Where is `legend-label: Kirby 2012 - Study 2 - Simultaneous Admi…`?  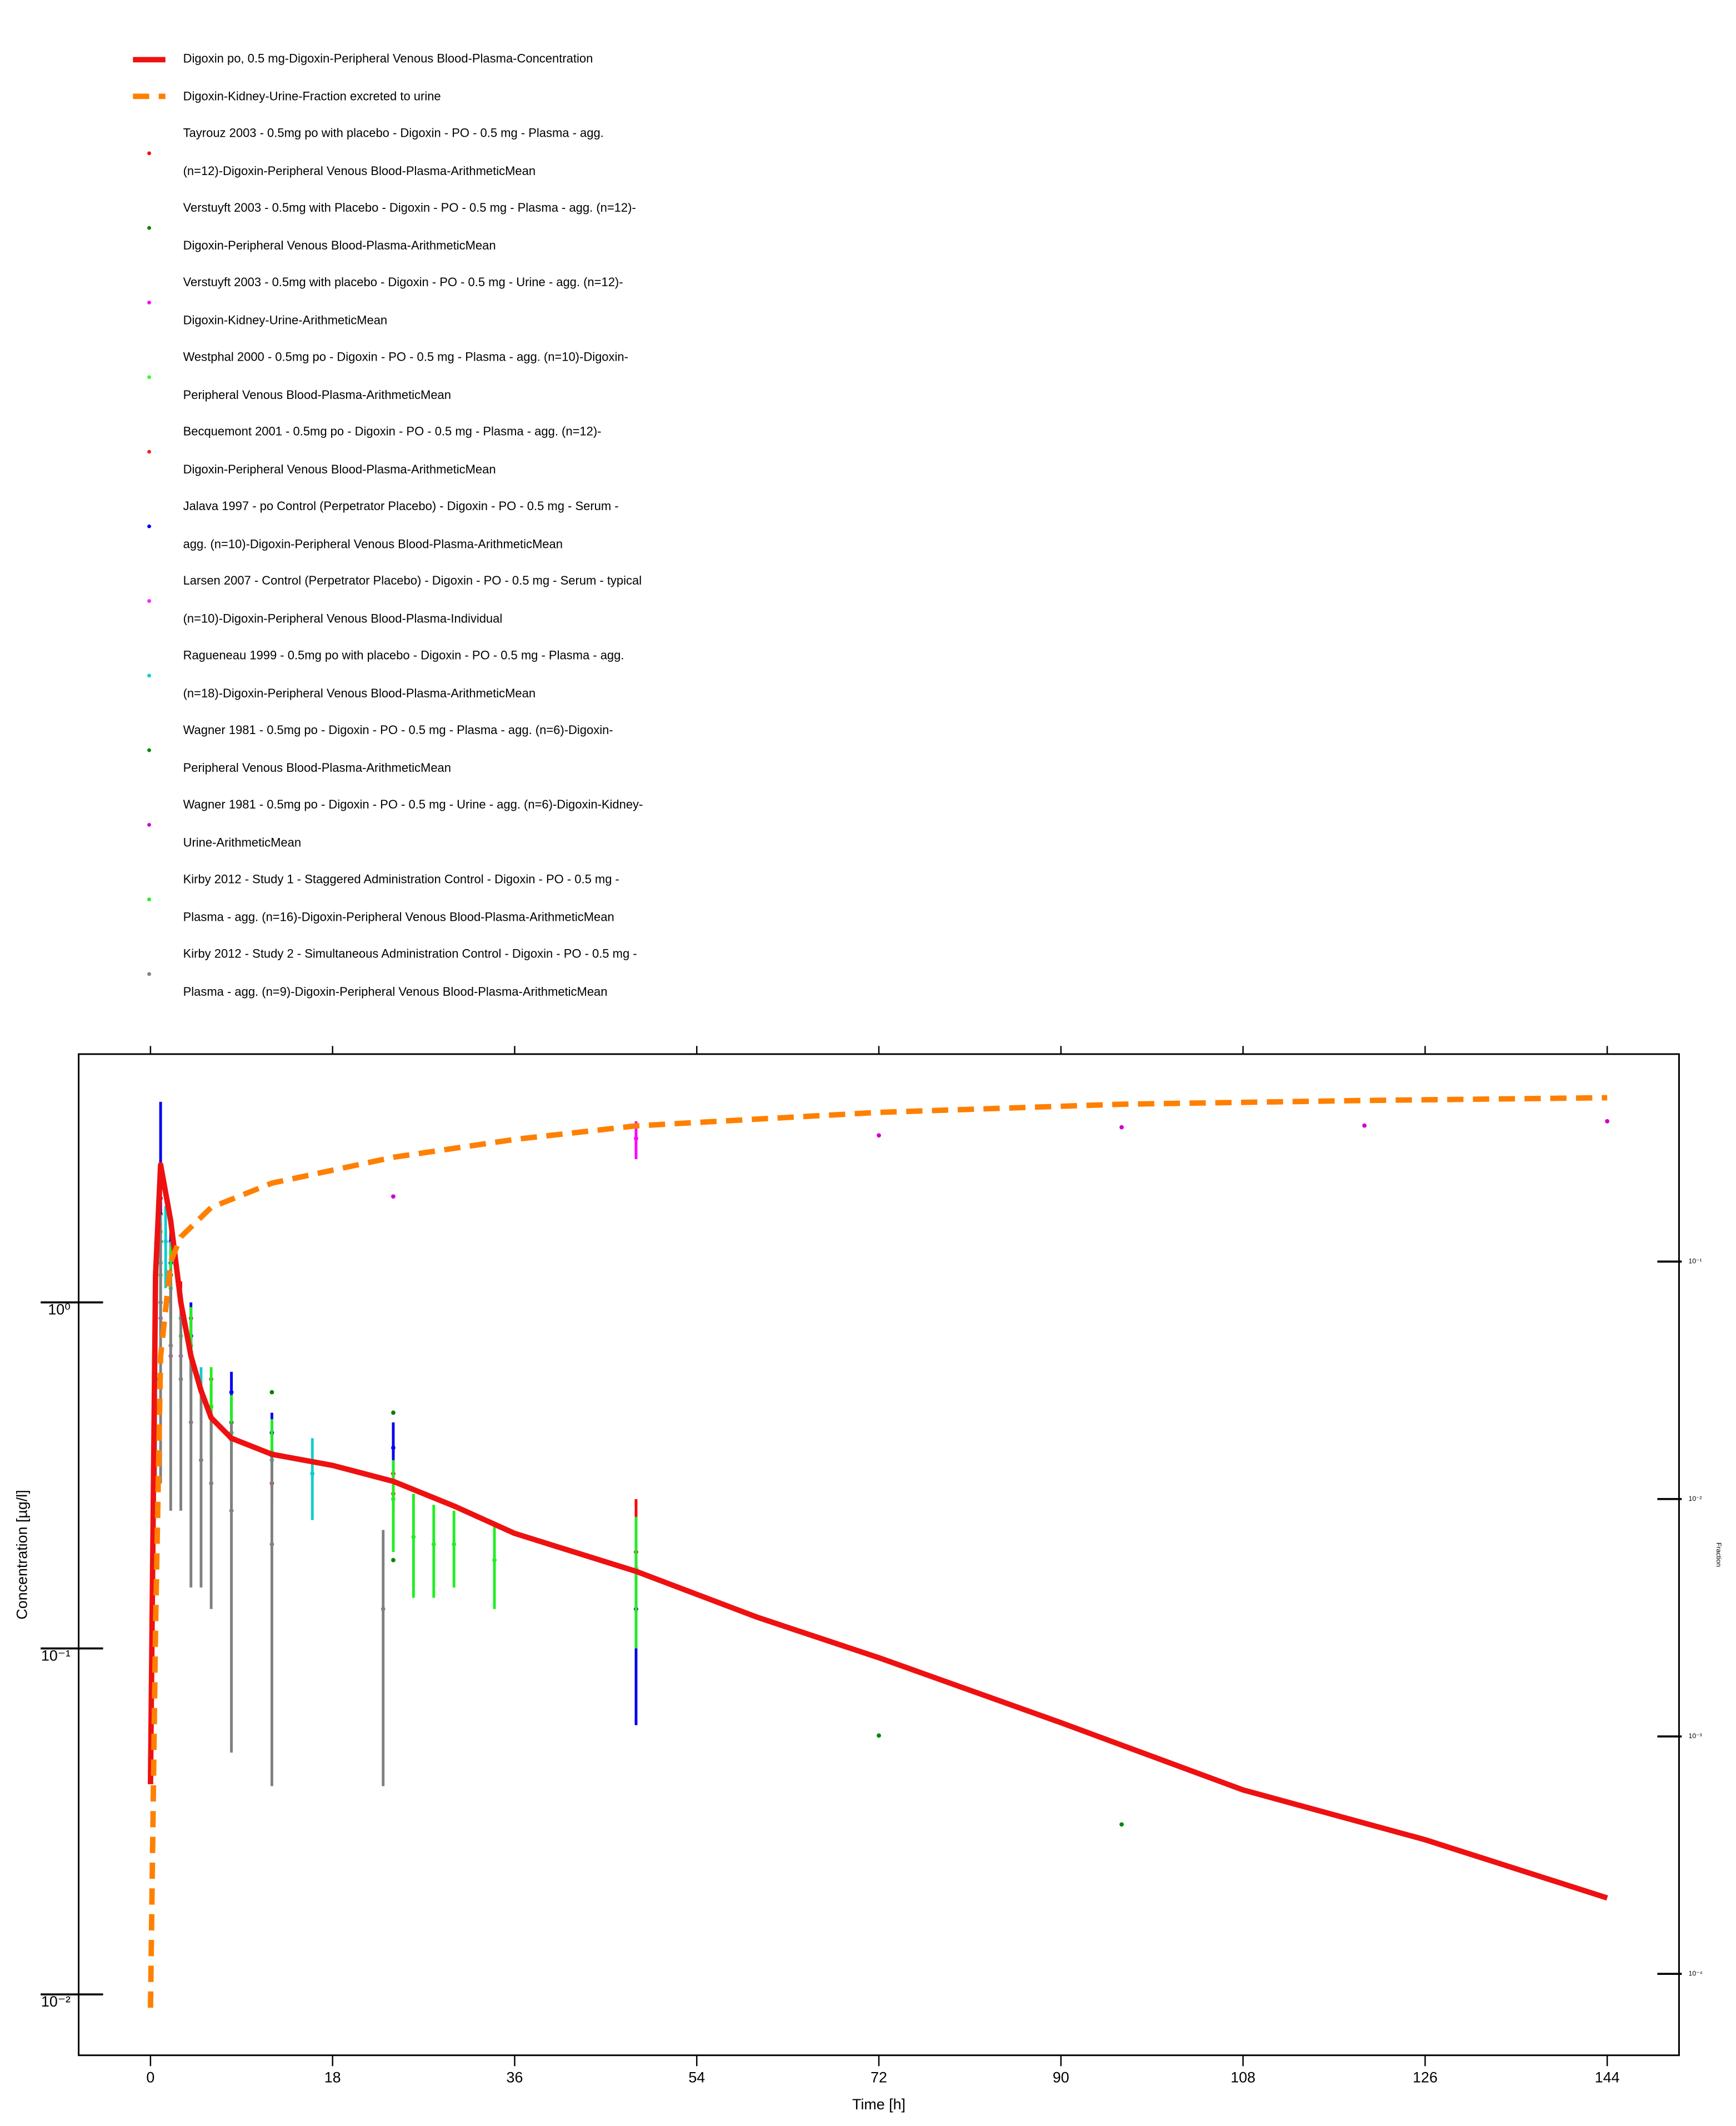 legend-label: Kirby 2012 - Study 2 - Simultaneous Admi… is located at coordinates (410, 972).